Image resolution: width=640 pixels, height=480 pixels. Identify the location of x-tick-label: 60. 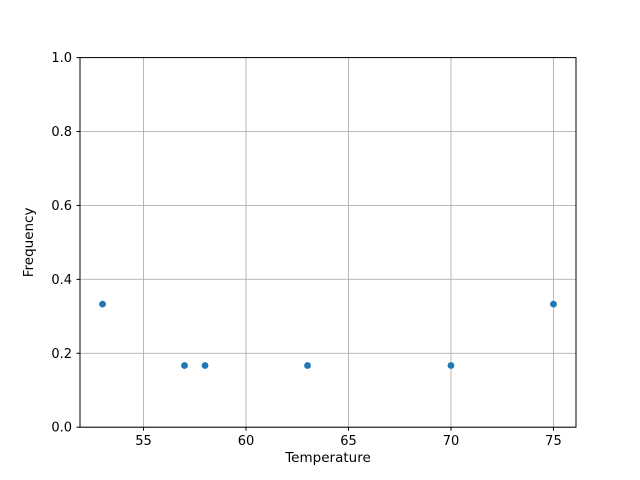
(246, 441).